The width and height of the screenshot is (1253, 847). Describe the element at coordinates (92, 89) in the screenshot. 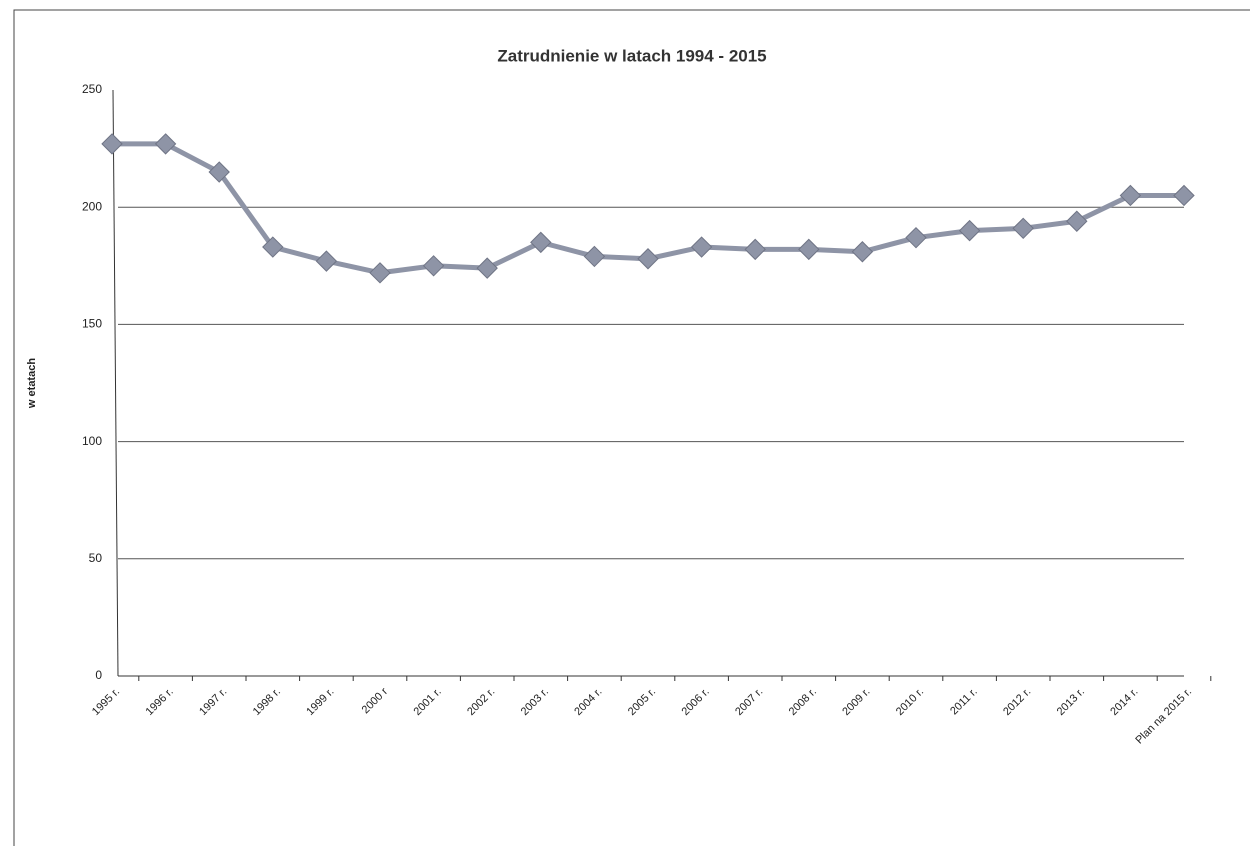

I see `y-tick-label: 250` at that location.